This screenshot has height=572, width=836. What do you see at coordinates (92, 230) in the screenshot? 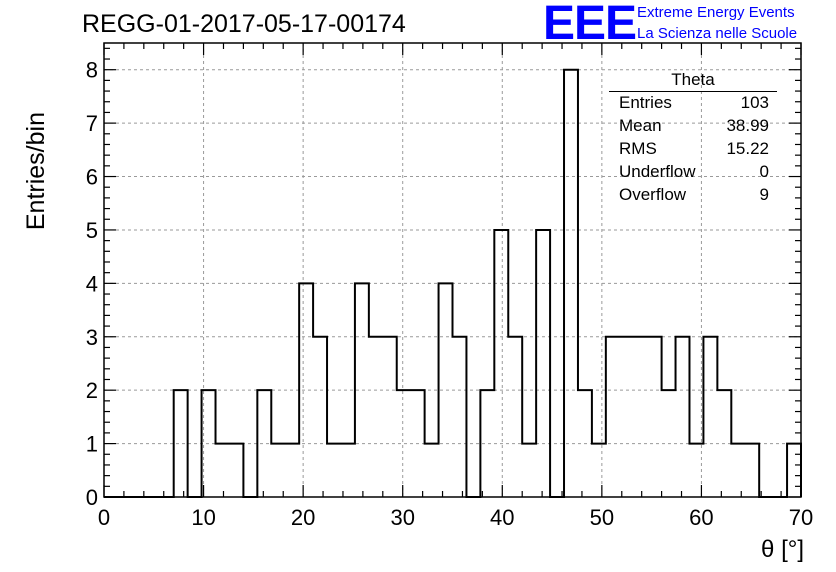
I see `y-tick-label: 5` at bounding box center [92, 230].